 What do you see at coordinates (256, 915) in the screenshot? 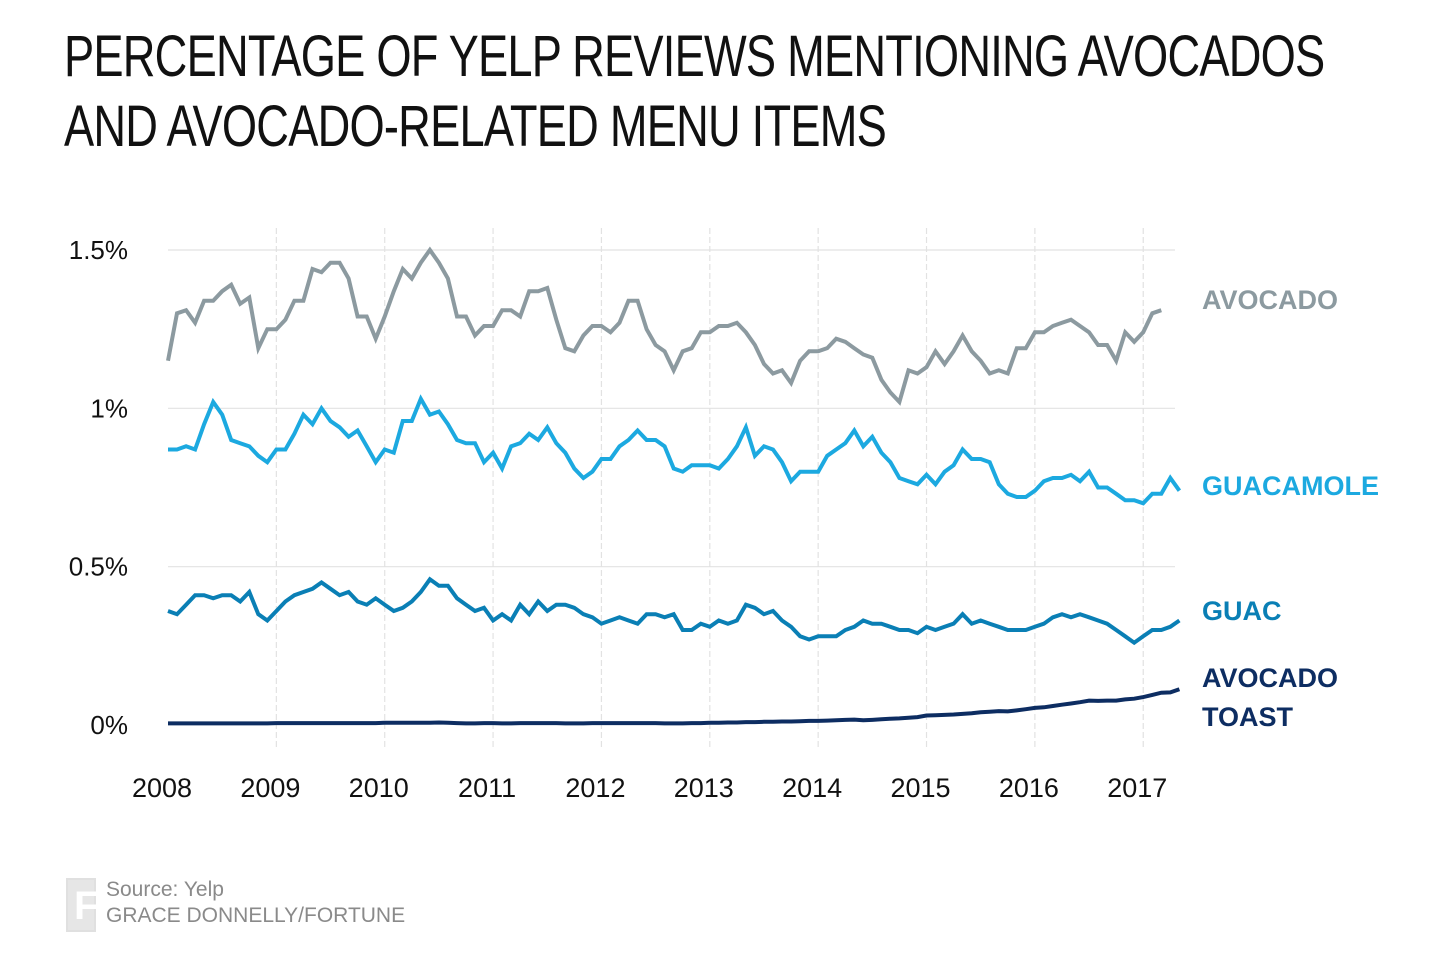
I see `credit-note: GRACE DONNELLY/FORTUNE` at bounding box center [256, 915].